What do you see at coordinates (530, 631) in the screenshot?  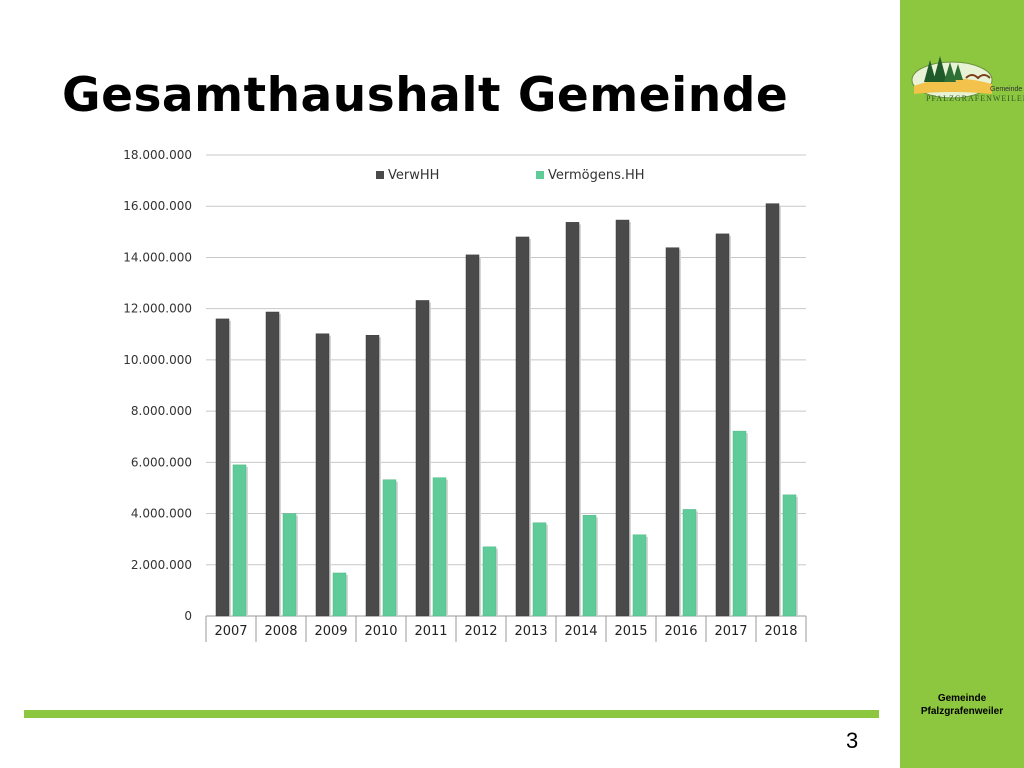 I see `x-tick-label: 2013` at bounding box center [530, 631].